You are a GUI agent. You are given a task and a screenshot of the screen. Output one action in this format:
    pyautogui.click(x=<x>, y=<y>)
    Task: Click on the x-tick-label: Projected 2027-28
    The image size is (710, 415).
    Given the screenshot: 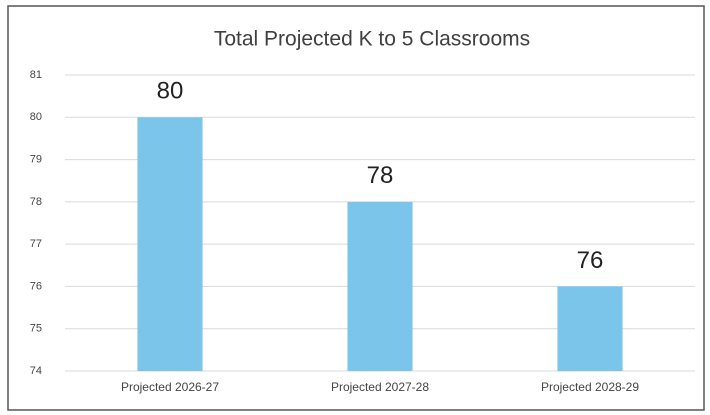 What is the action you would take?
    pyautogui.click(x=380, y=387)
    